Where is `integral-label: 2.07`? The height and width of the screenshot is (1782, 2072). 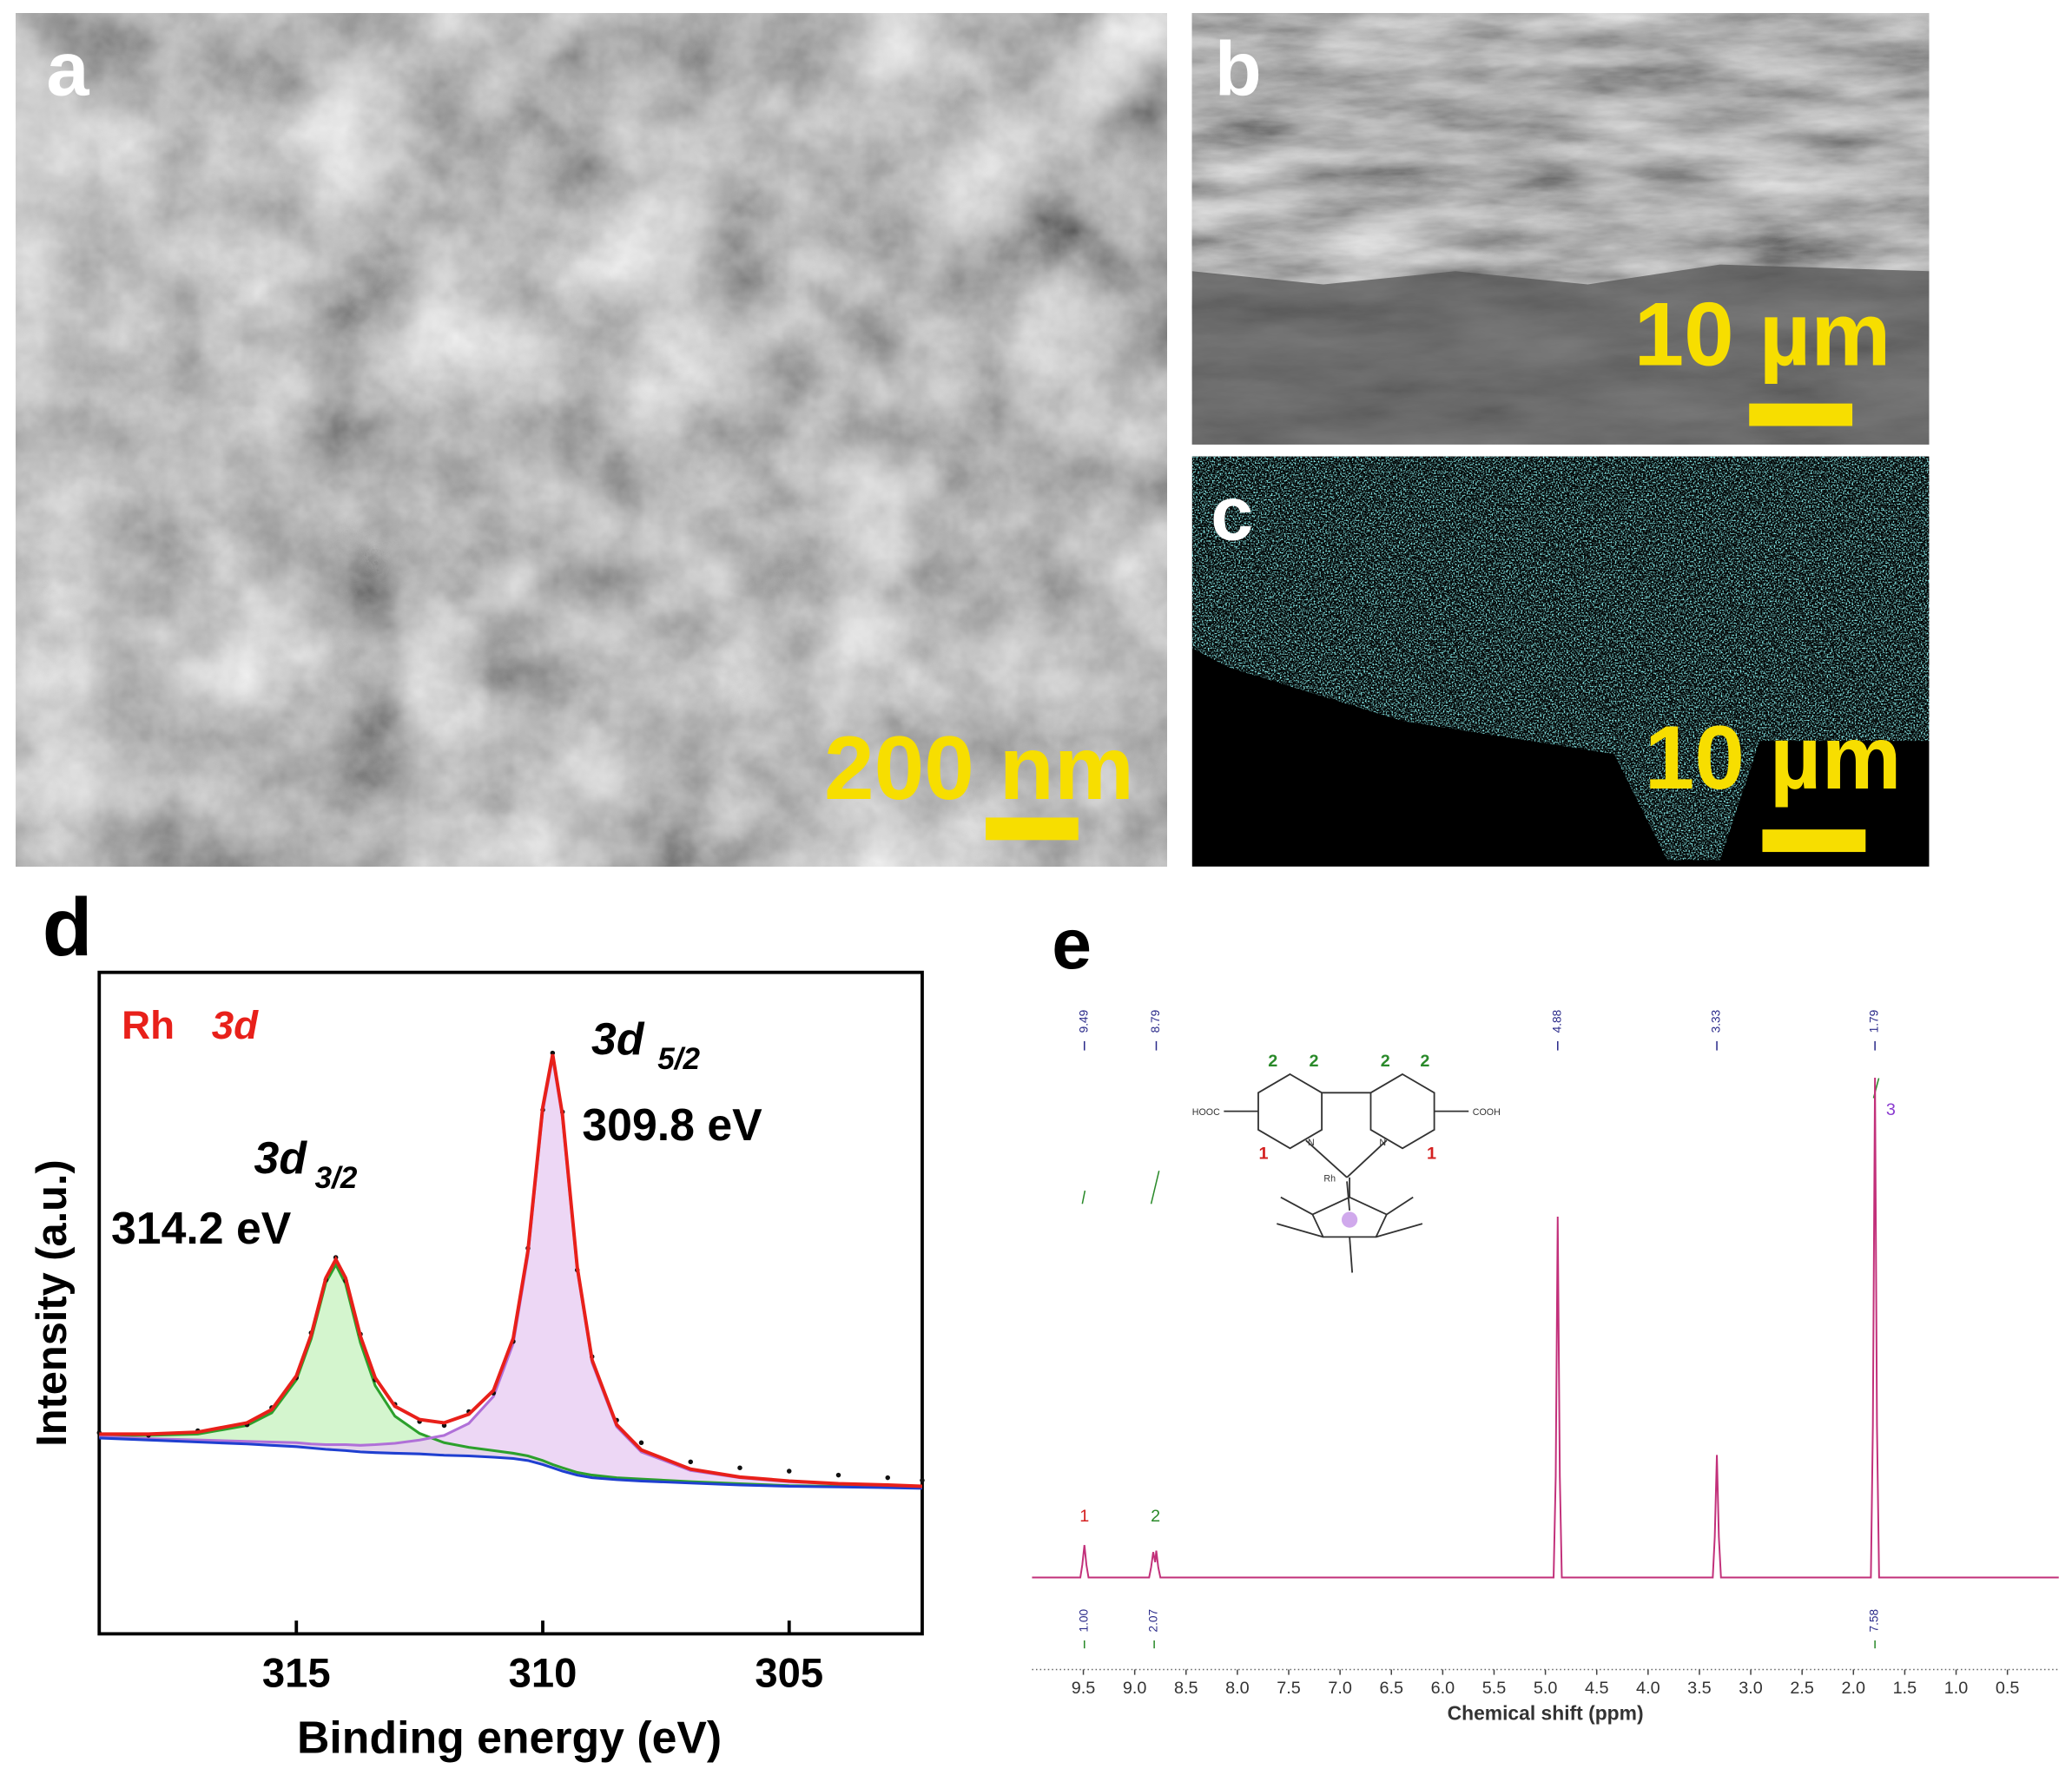
integral-label: 2.07 is located at coordinates (1154, 1621).